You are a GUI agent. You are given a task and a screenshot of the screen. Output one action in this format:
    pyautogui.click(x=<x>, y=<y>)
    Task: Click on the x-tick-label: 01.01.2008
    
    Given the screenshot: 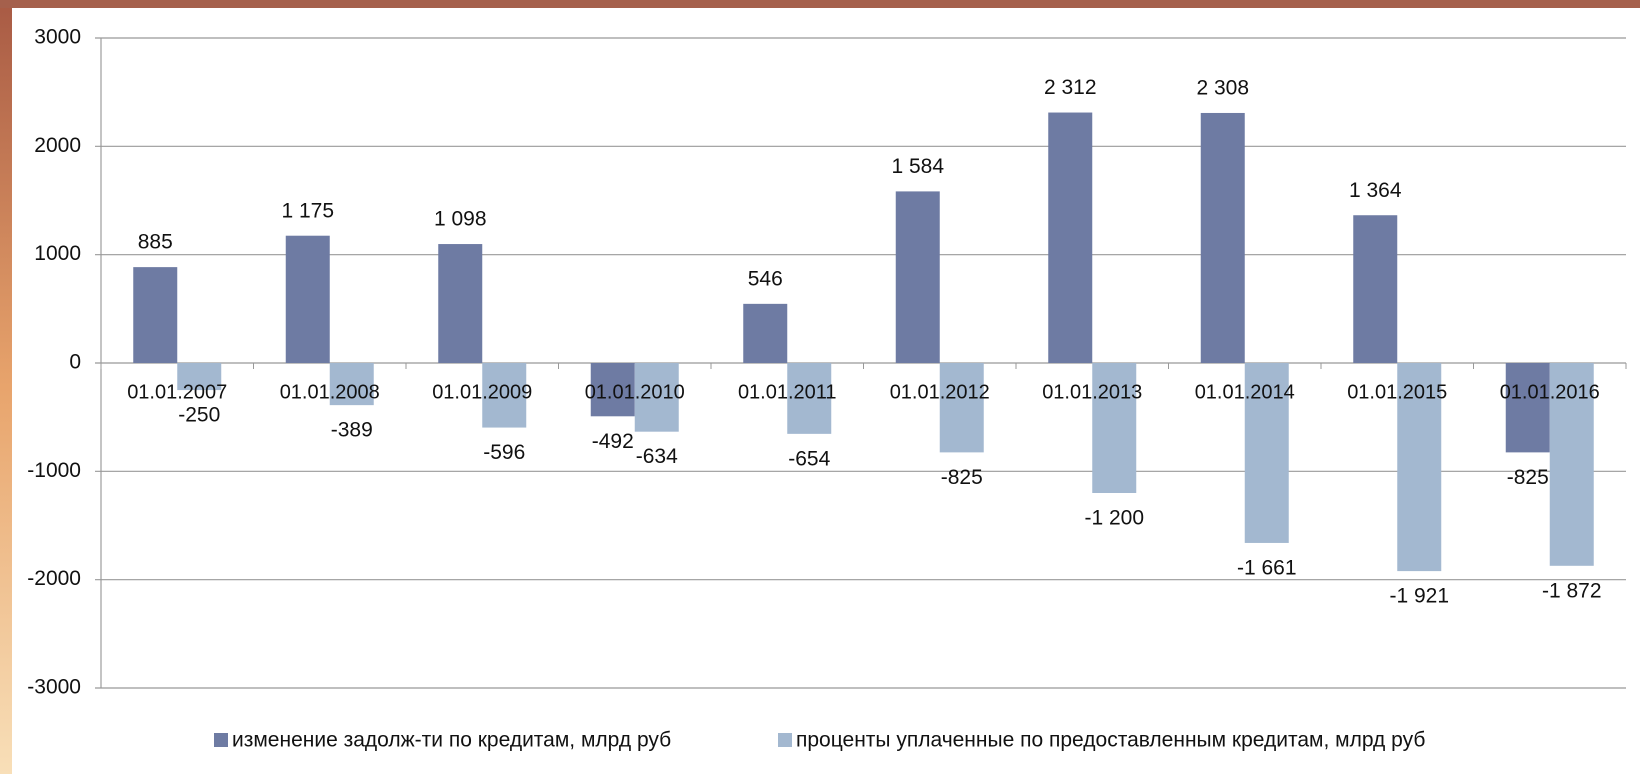 What is the action you would take?
    pyautogui.click(x=330, y=392)
    